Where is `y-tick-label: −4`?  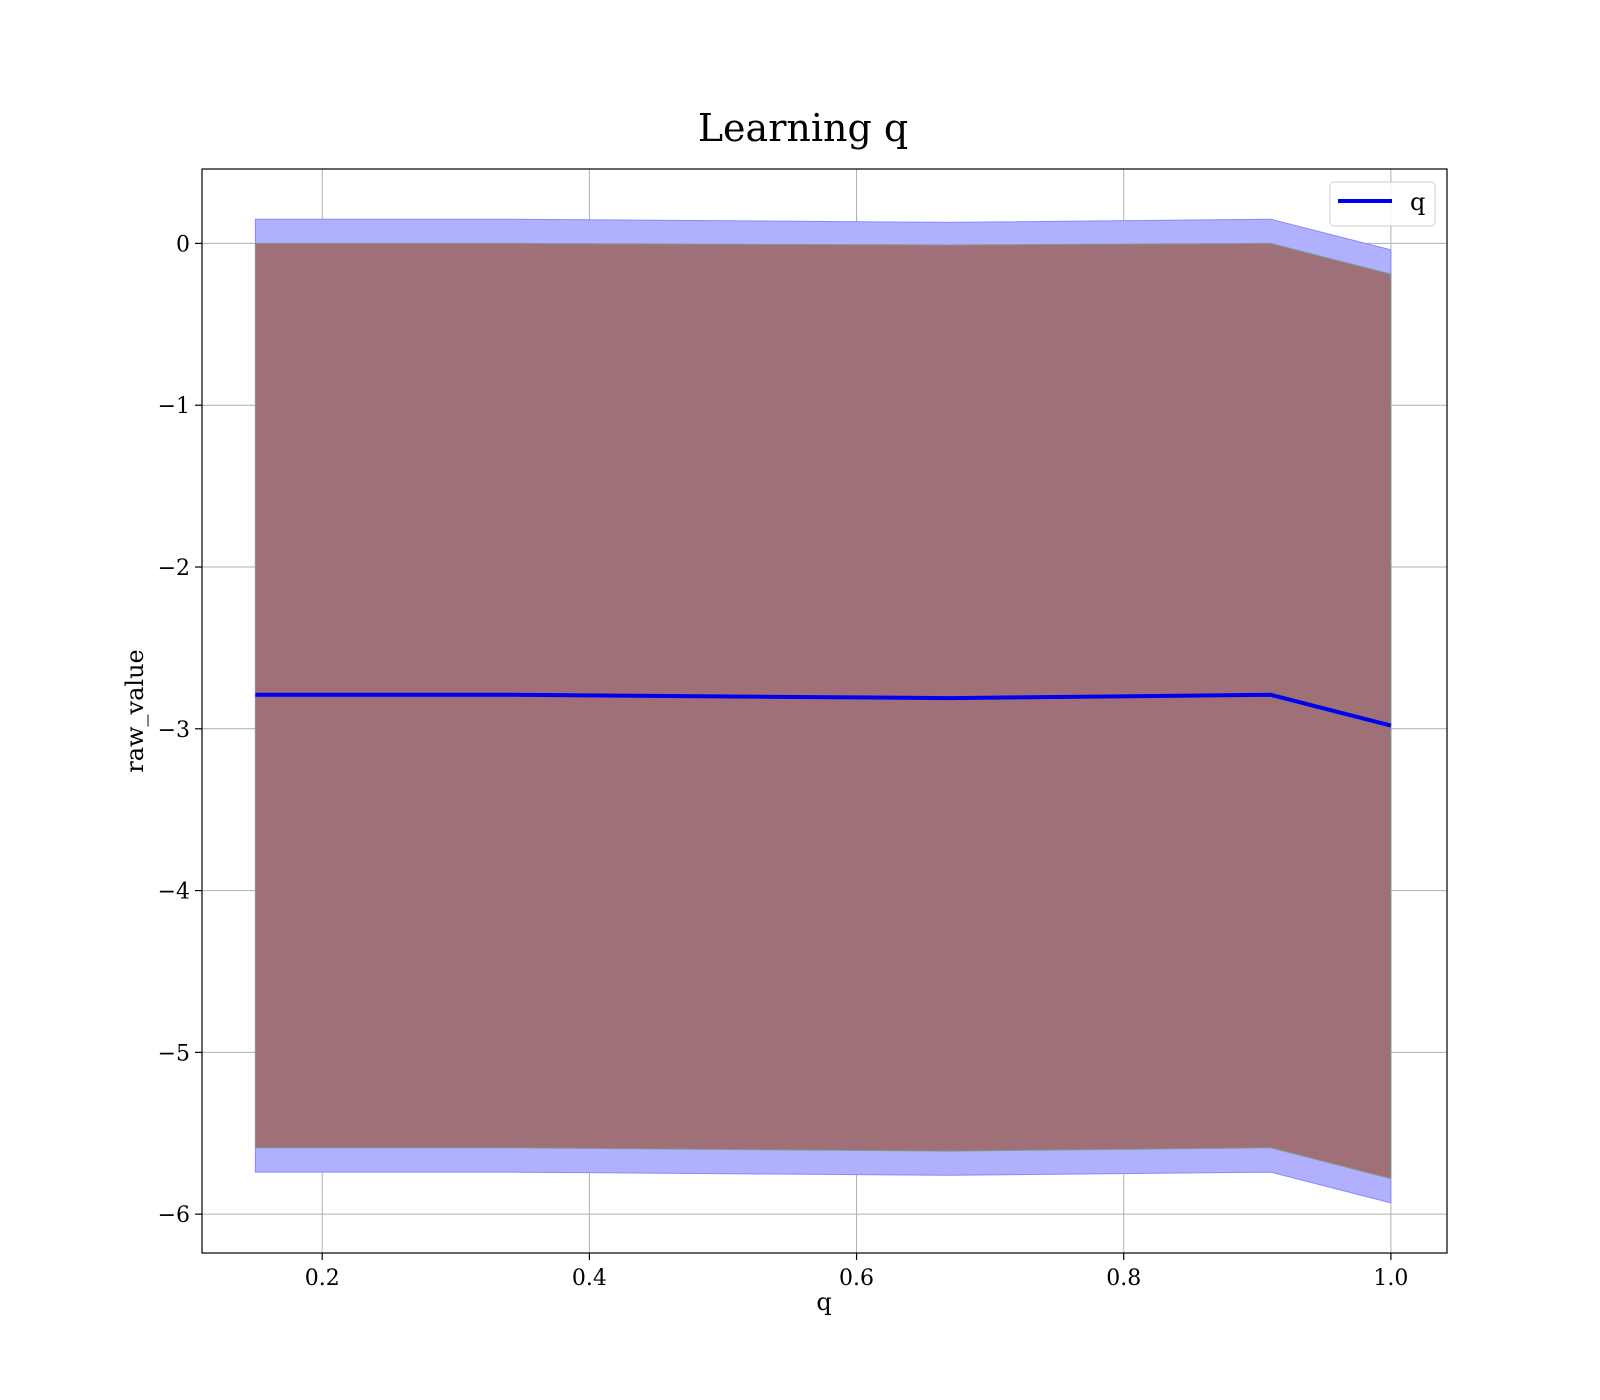
y-tick-label: −4 is located at coordinates (174, 892).